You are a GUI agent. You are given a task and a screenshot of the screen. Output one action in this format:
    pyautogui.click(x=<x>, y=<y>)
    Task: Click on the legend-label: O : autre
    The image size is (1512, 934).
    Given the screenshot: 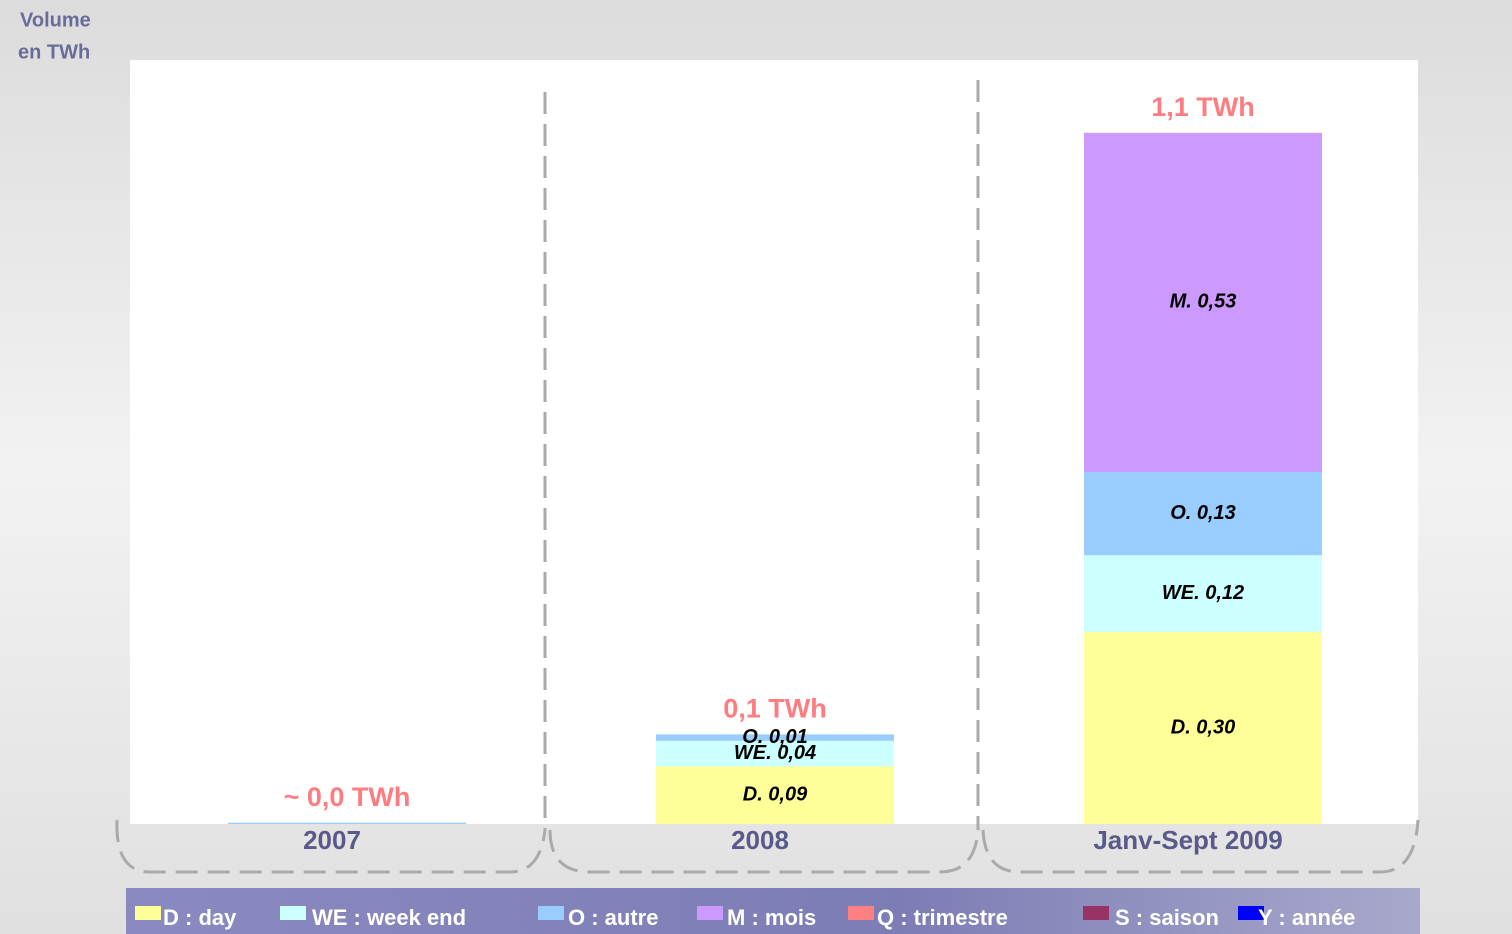 What is the action you would take?
    pyautogui.click(x=613, y=917)
    